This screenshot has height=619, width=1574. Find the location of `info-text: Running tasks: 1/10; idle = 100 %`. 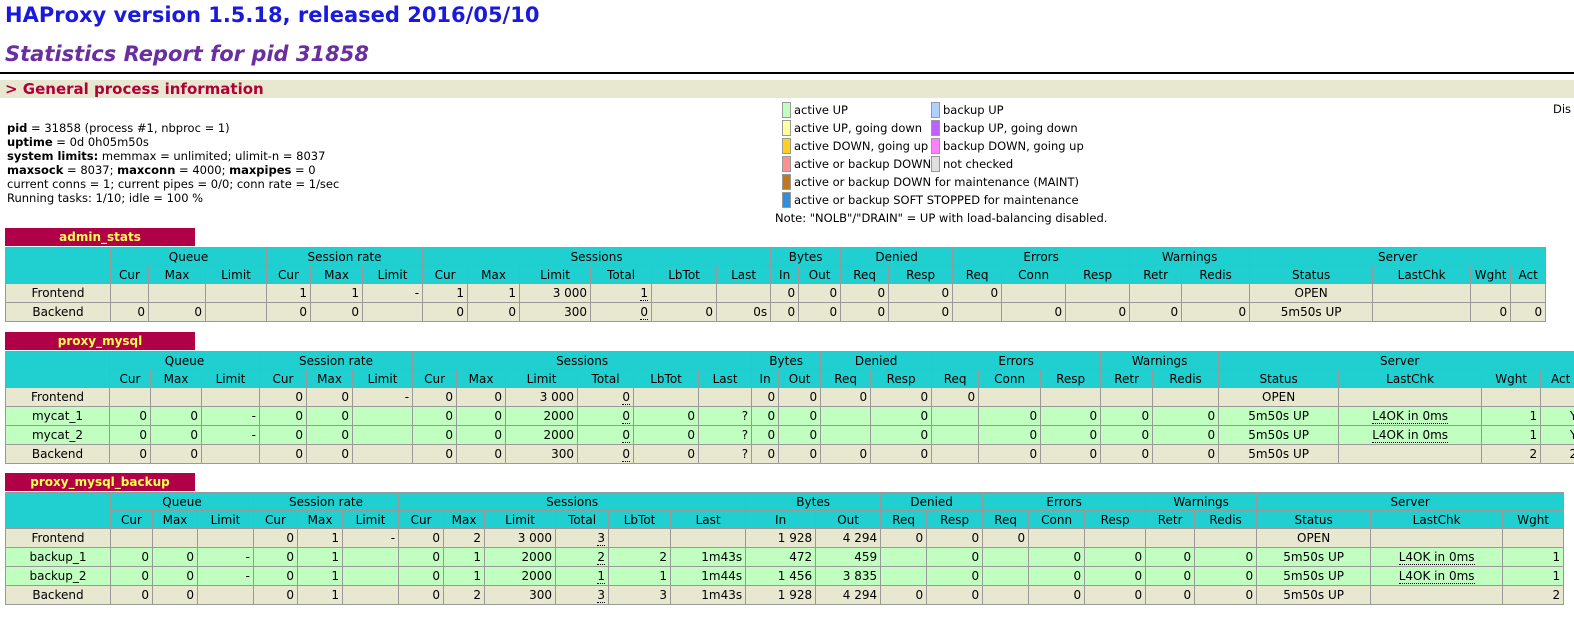

info-text: Running tasks: 1/10; idle = 100 % is located at coordinates (105, 198).